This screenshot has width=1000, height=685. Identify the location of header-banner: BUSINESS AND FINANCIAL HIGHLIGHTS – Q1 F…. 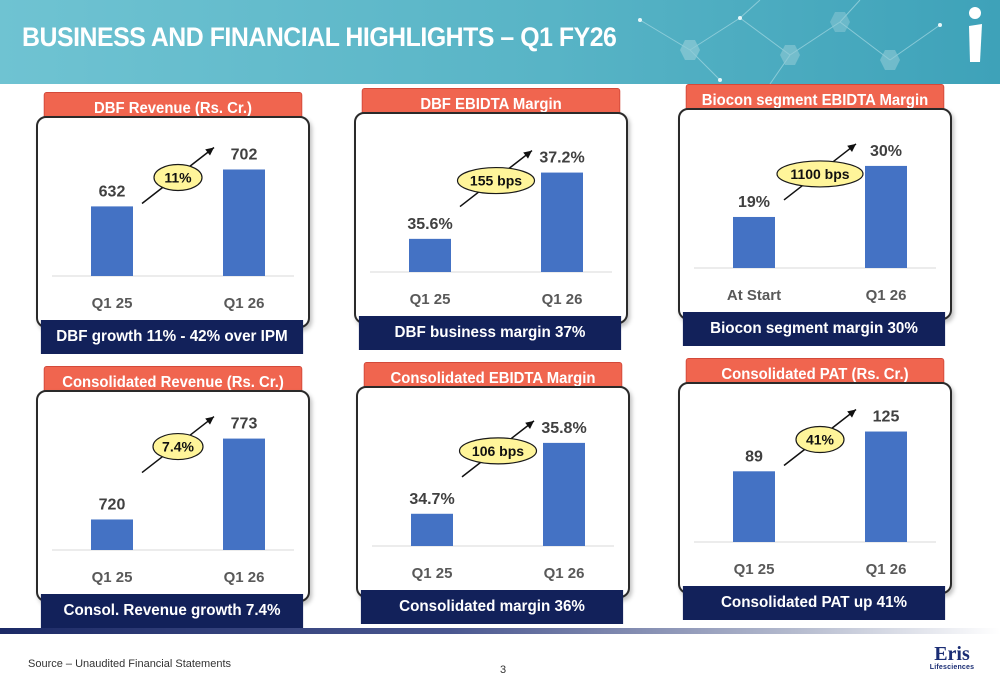
(500, 42).